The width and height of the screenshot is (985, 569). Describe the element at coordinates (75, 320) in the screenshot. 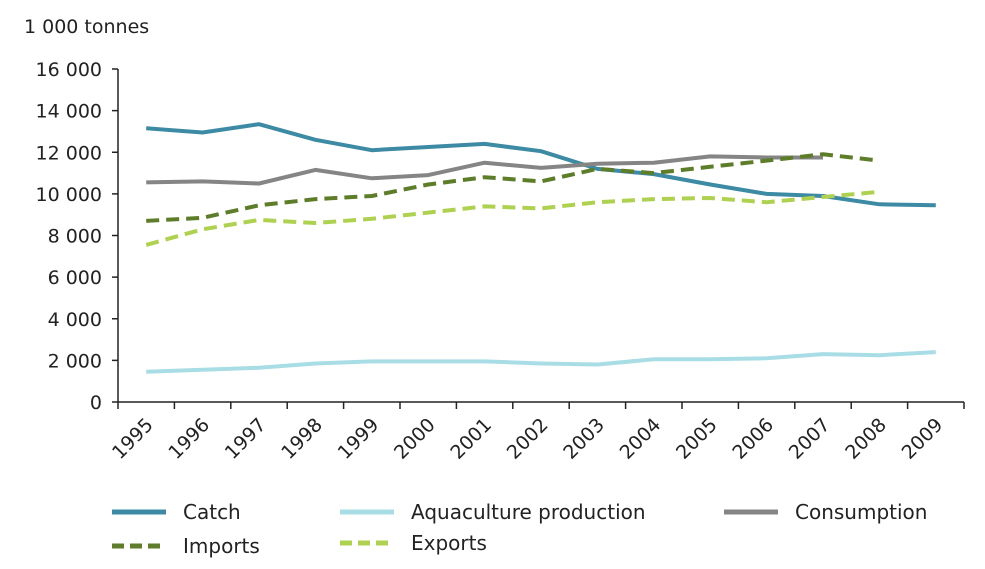

I see `y-tick-label: 4 000` at that location.